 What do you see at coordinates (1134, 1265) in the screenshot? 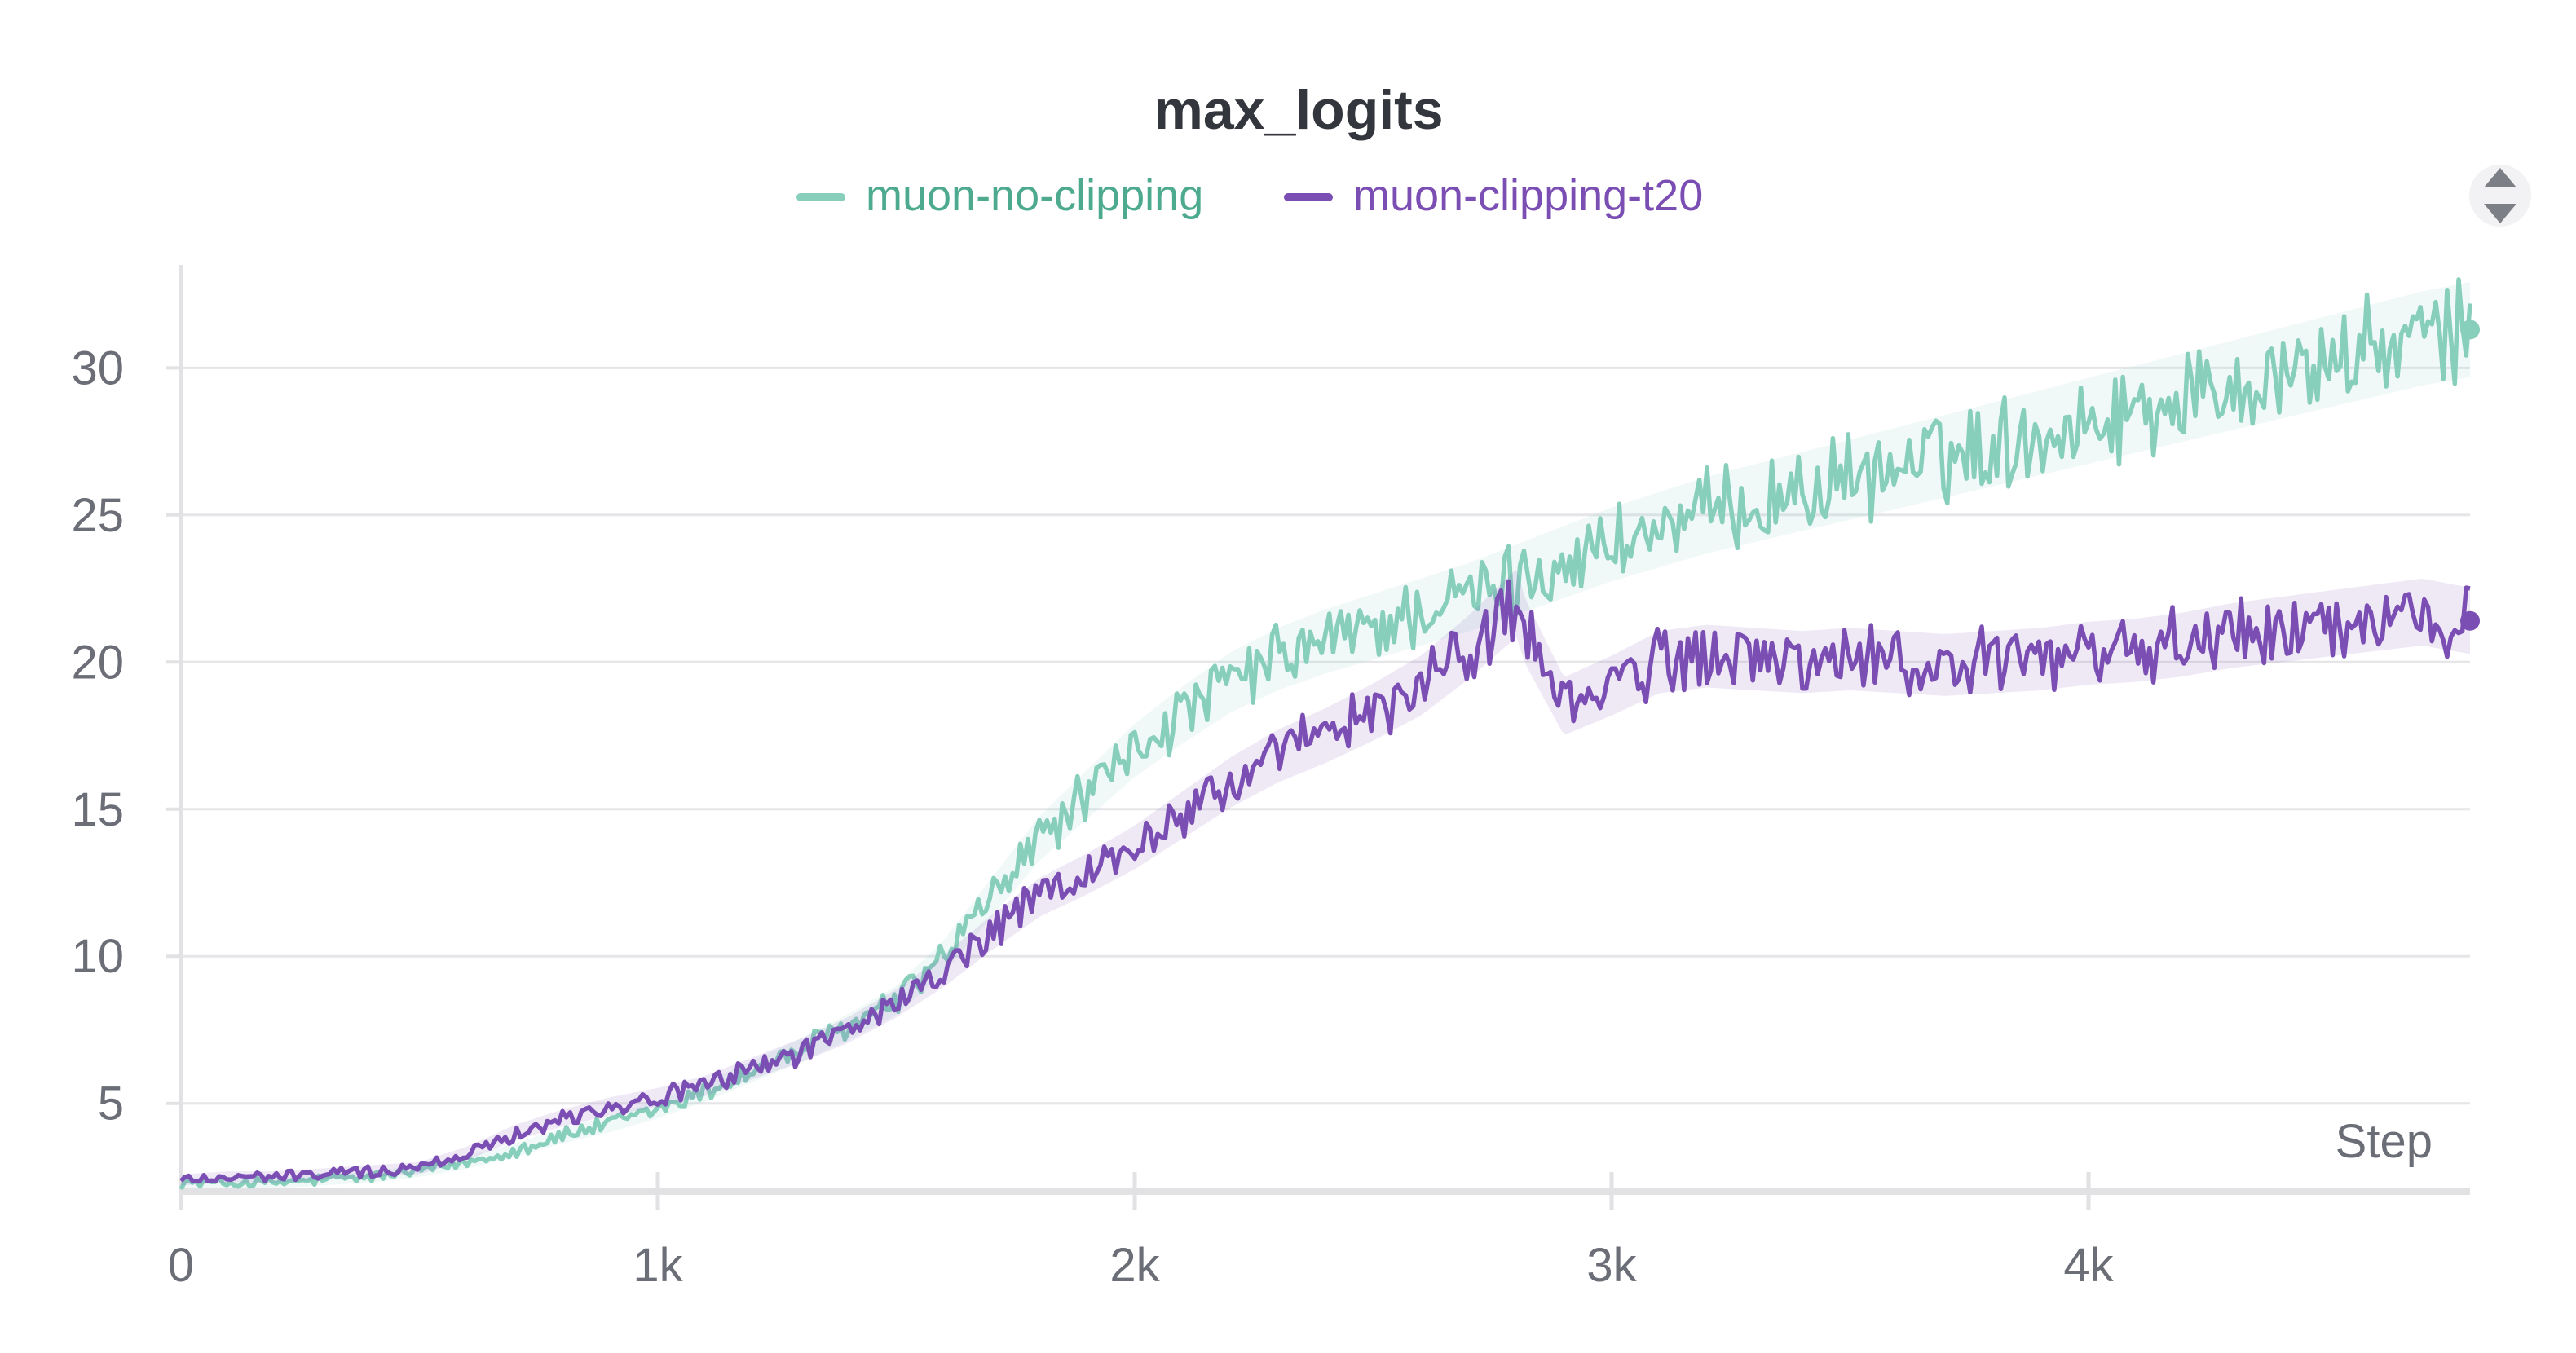
I see `x-tick-label: 2k` at bounding box center [1134, 1265].